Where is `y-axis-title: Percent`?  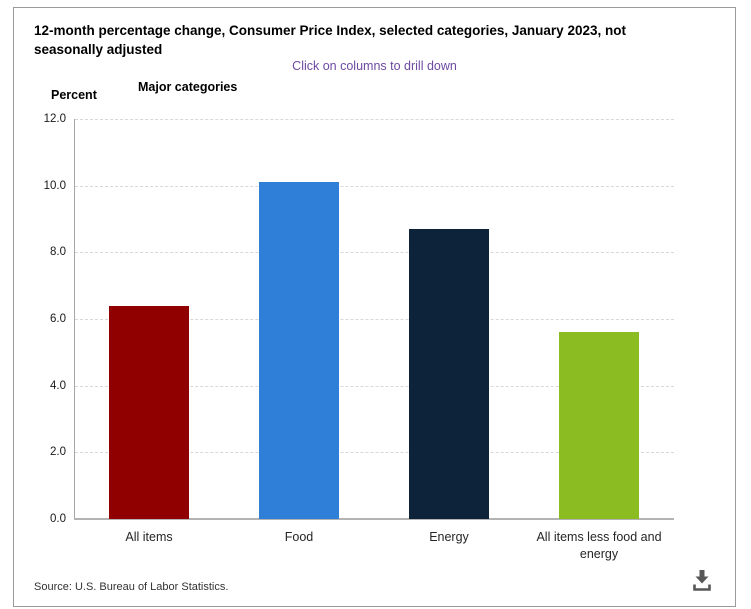 y-axis-title: Percent is located at coordinates (74, 95).